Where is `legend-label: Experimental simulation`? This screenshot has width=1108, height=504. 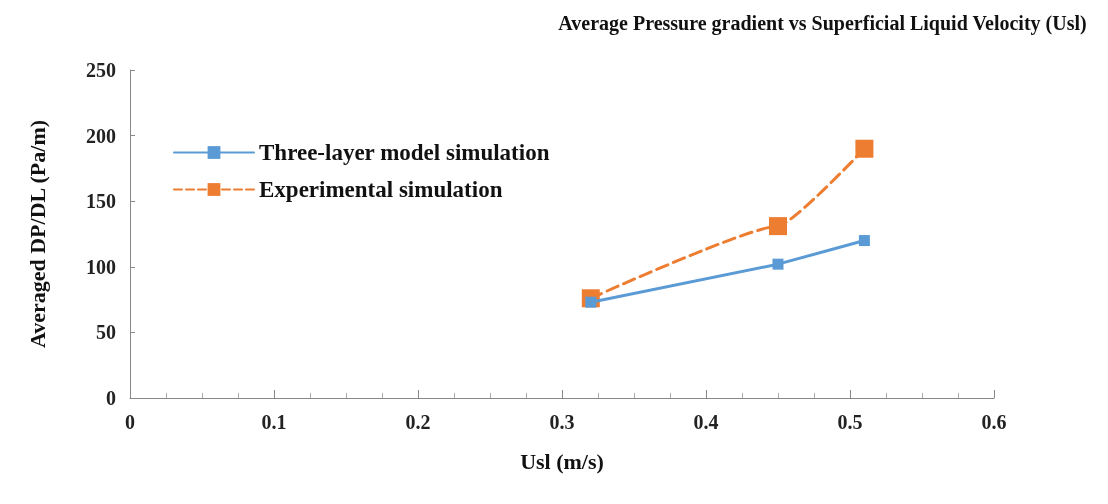
legend-label: Experimental simulation is located at coordinates (381, 189).